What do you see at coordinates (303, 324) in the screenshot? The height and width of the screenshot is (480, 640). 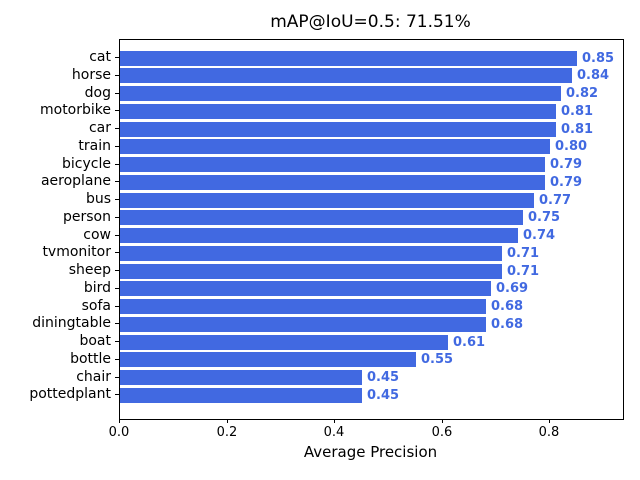 I see `bar-diningtable` at bounding box center [303, 324].